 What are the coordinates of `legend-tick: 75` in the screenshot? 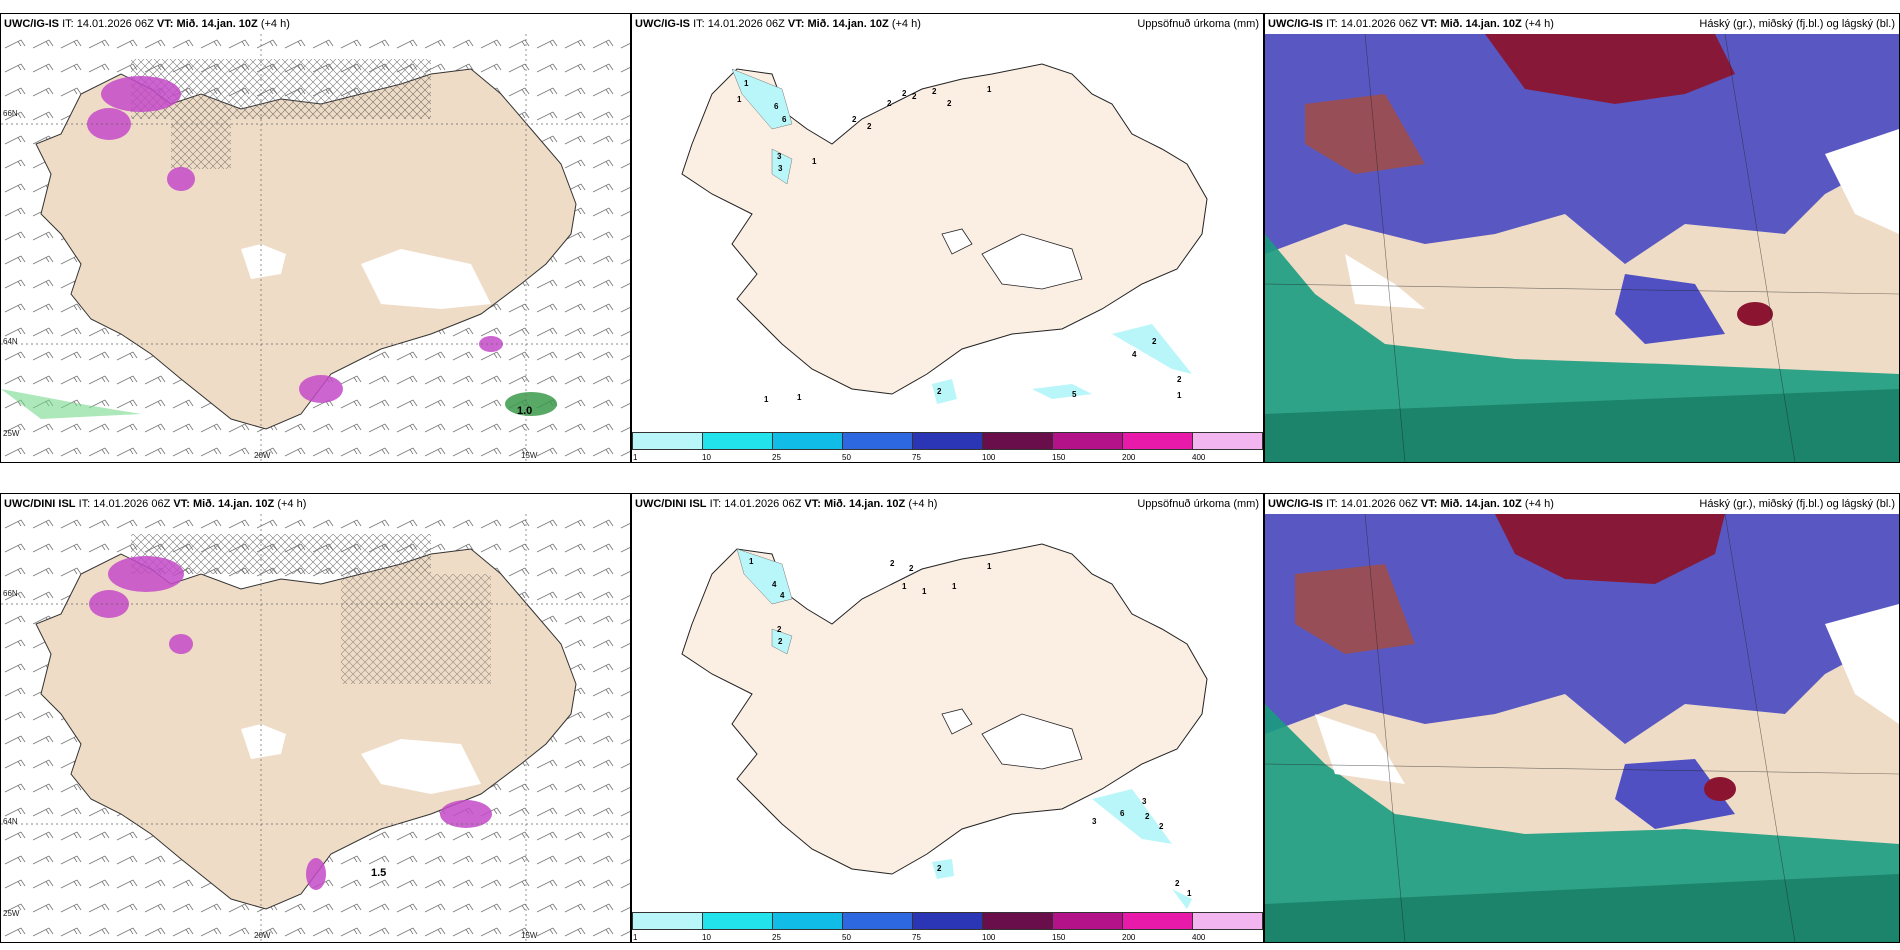 It's located at (916, 937).